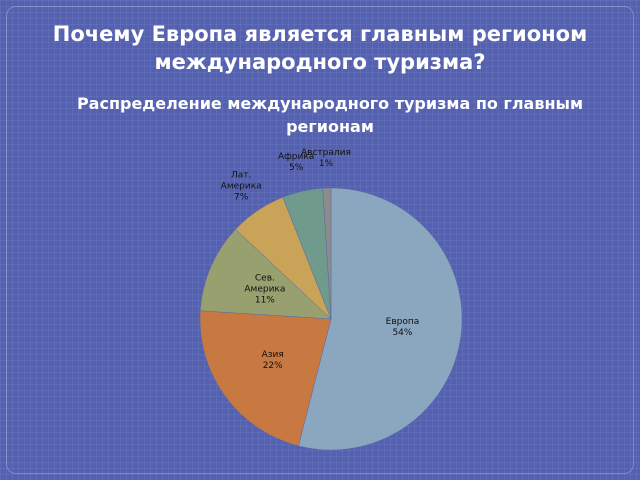 Image resolution: width=640 pixels, height=480 pixels. Describe the element at coordinates (326, 164) in the screenshot. I see `slice-value: 1%` at that location.